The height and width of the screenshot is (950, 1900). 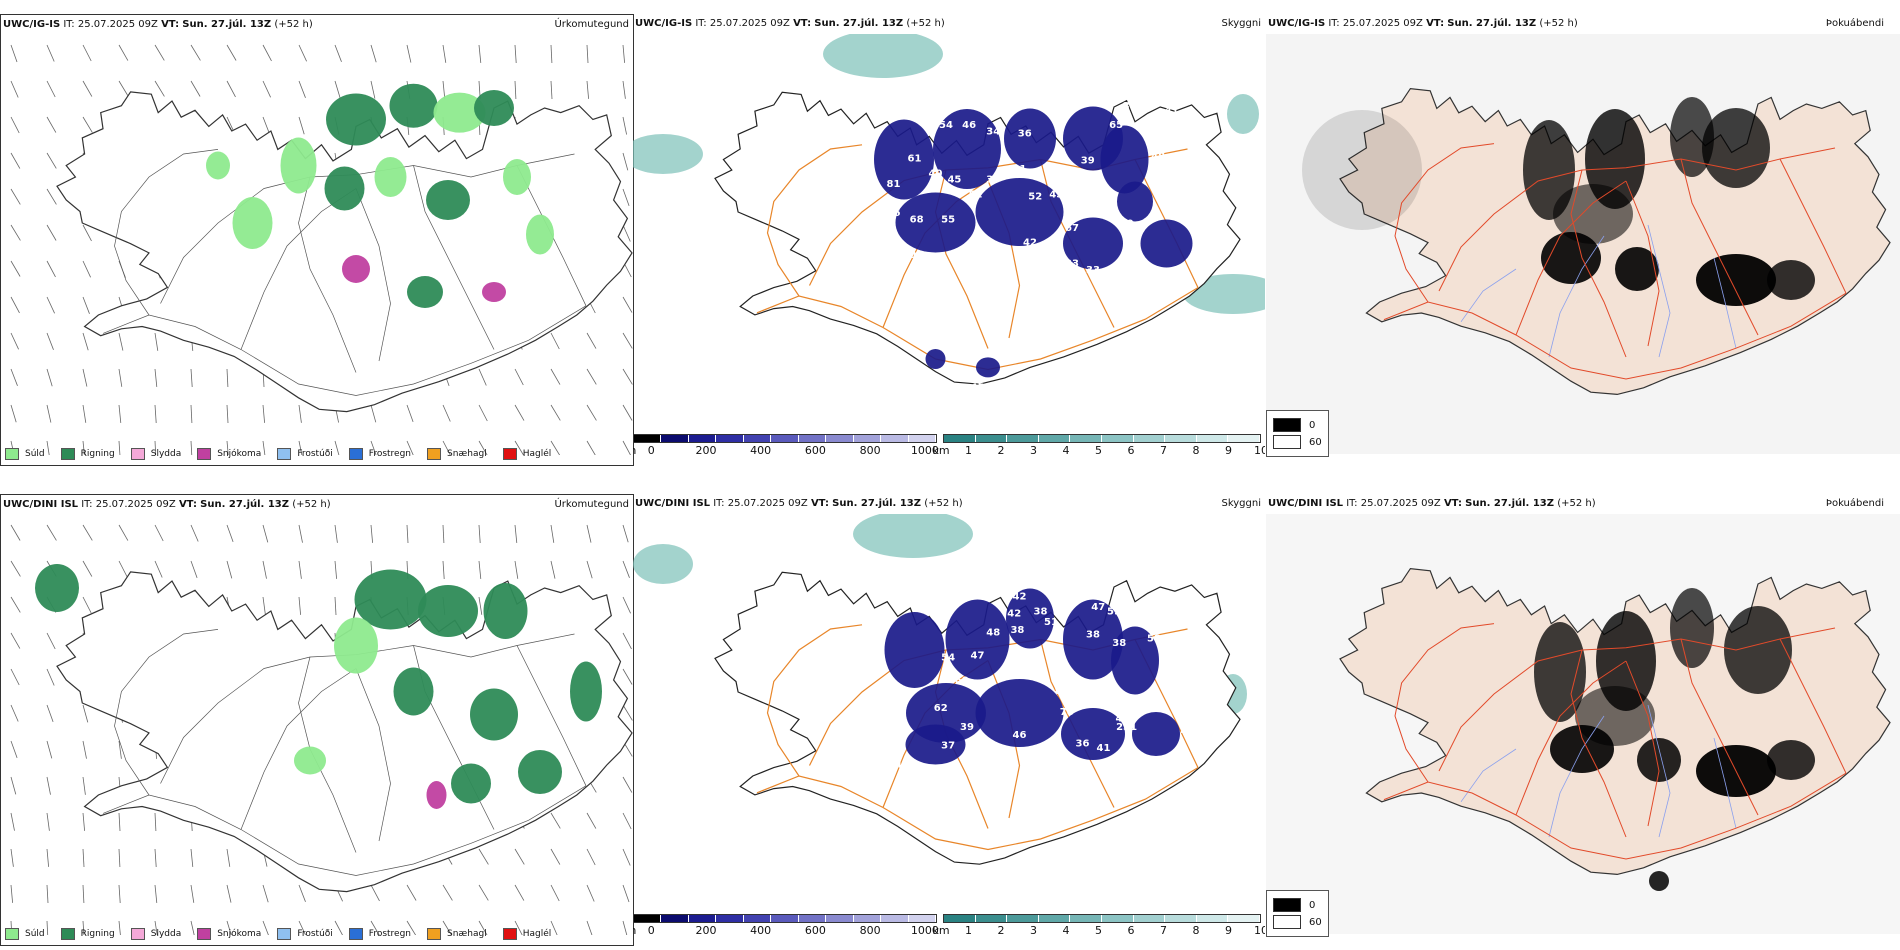 I want to click on visibility-colorbar: km 1 2 3 4 5 6 7 8 9 10, so click(x=1098, y=445).